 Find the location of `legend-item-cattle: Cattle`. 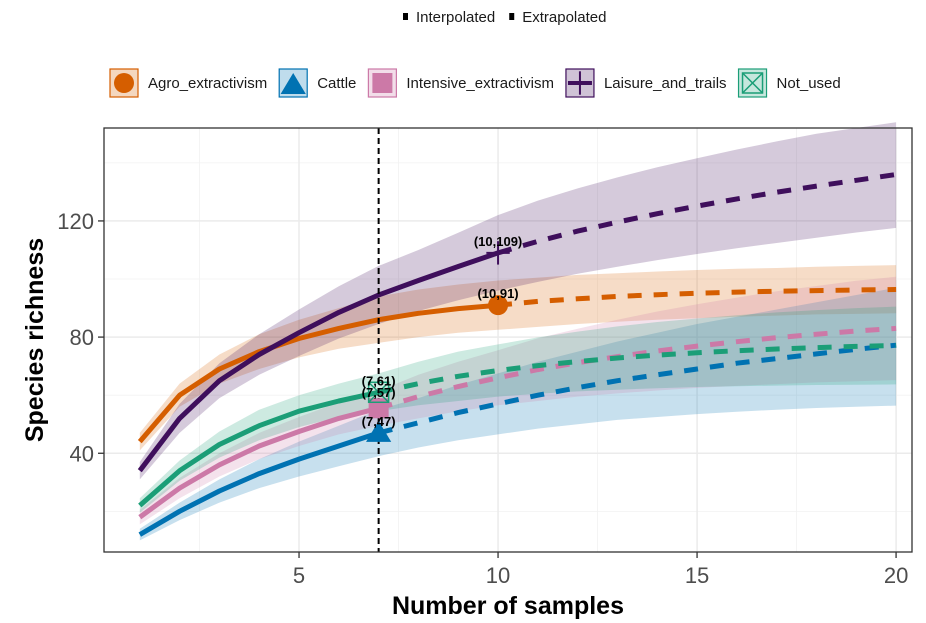

legend-item-cattle: Cattle is located at coordinates (317, 83).